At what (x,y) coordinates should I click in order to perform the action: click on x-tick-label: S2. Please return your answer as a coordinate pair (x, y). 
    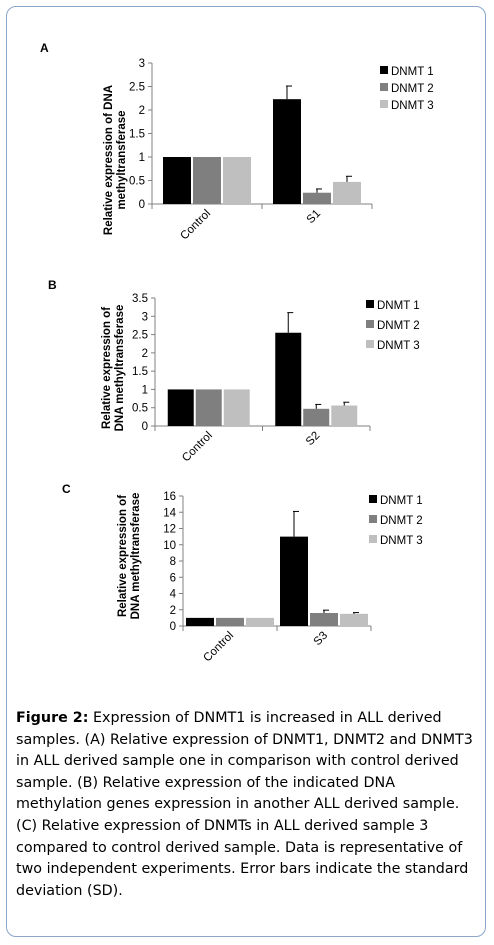
    Looking at the image, I should click on (313, 439).